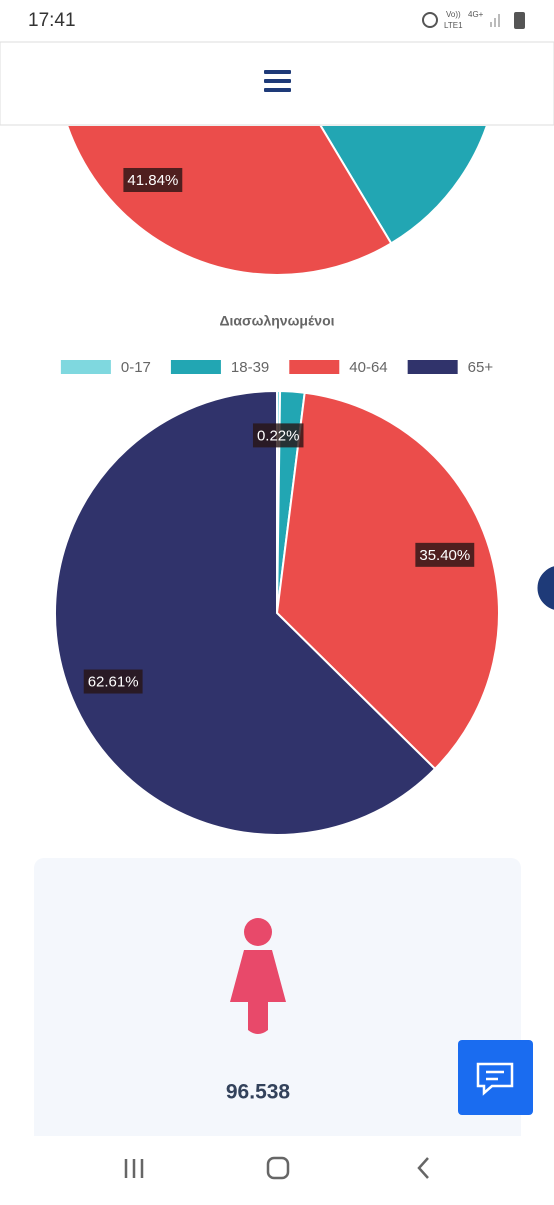  I want to click on chart-title: Διασωληνωμένοι, so click(276, 321).